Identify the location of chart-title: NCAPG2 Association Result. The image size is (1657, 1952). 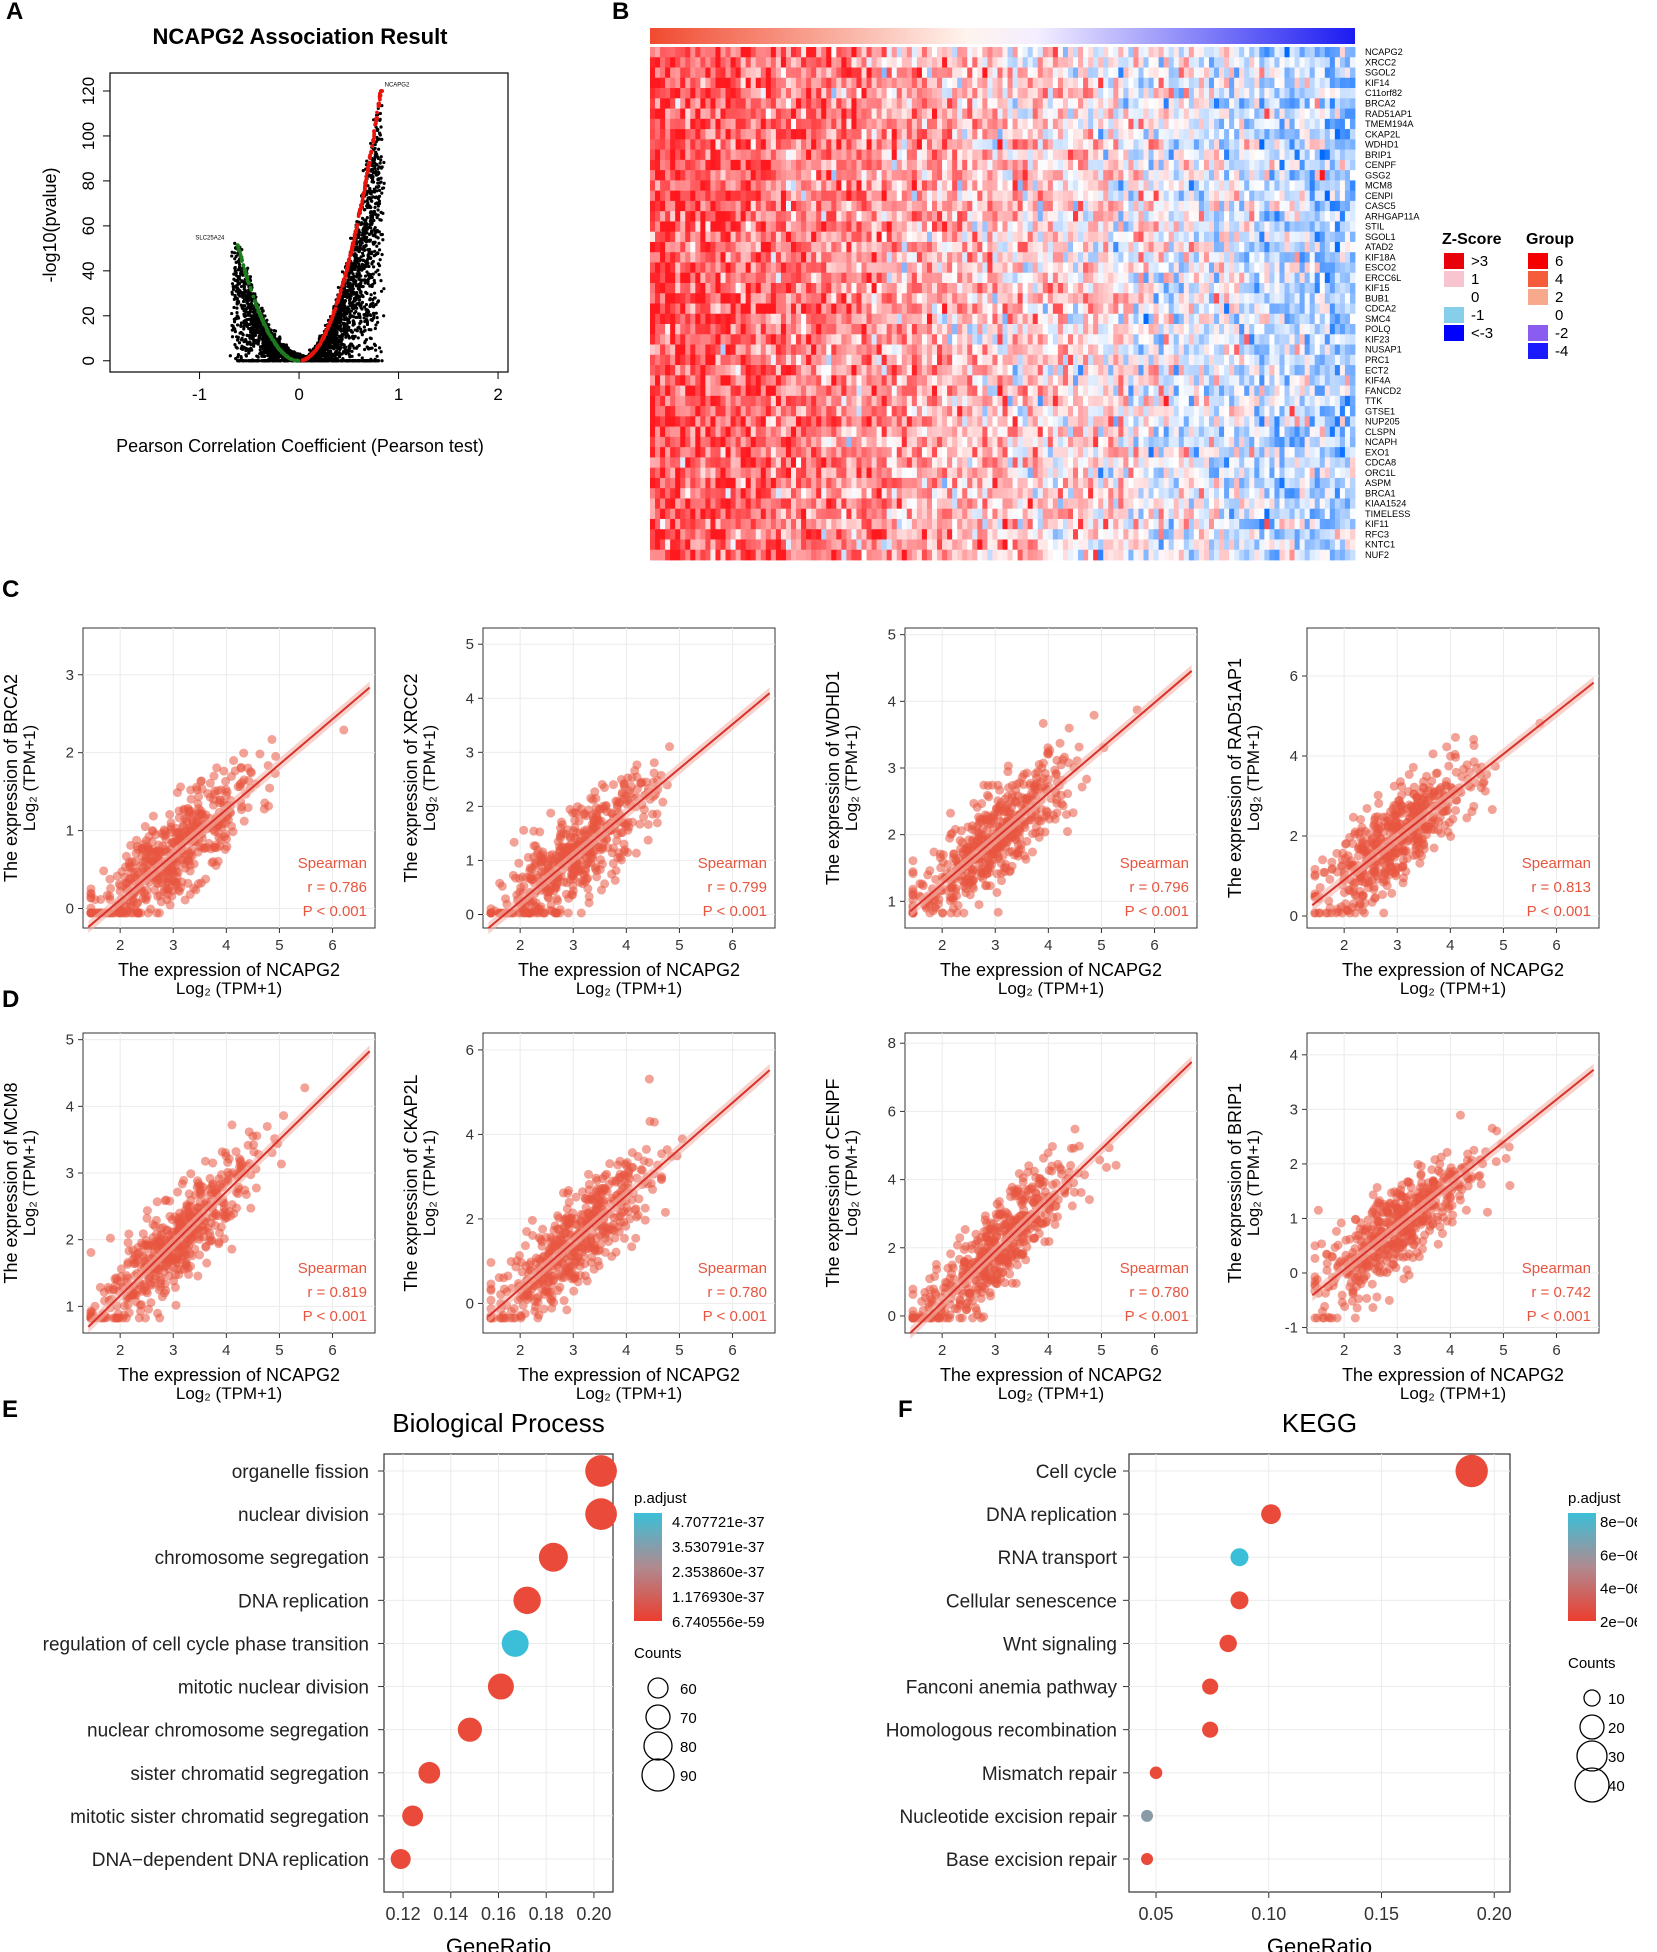
(300, 36).